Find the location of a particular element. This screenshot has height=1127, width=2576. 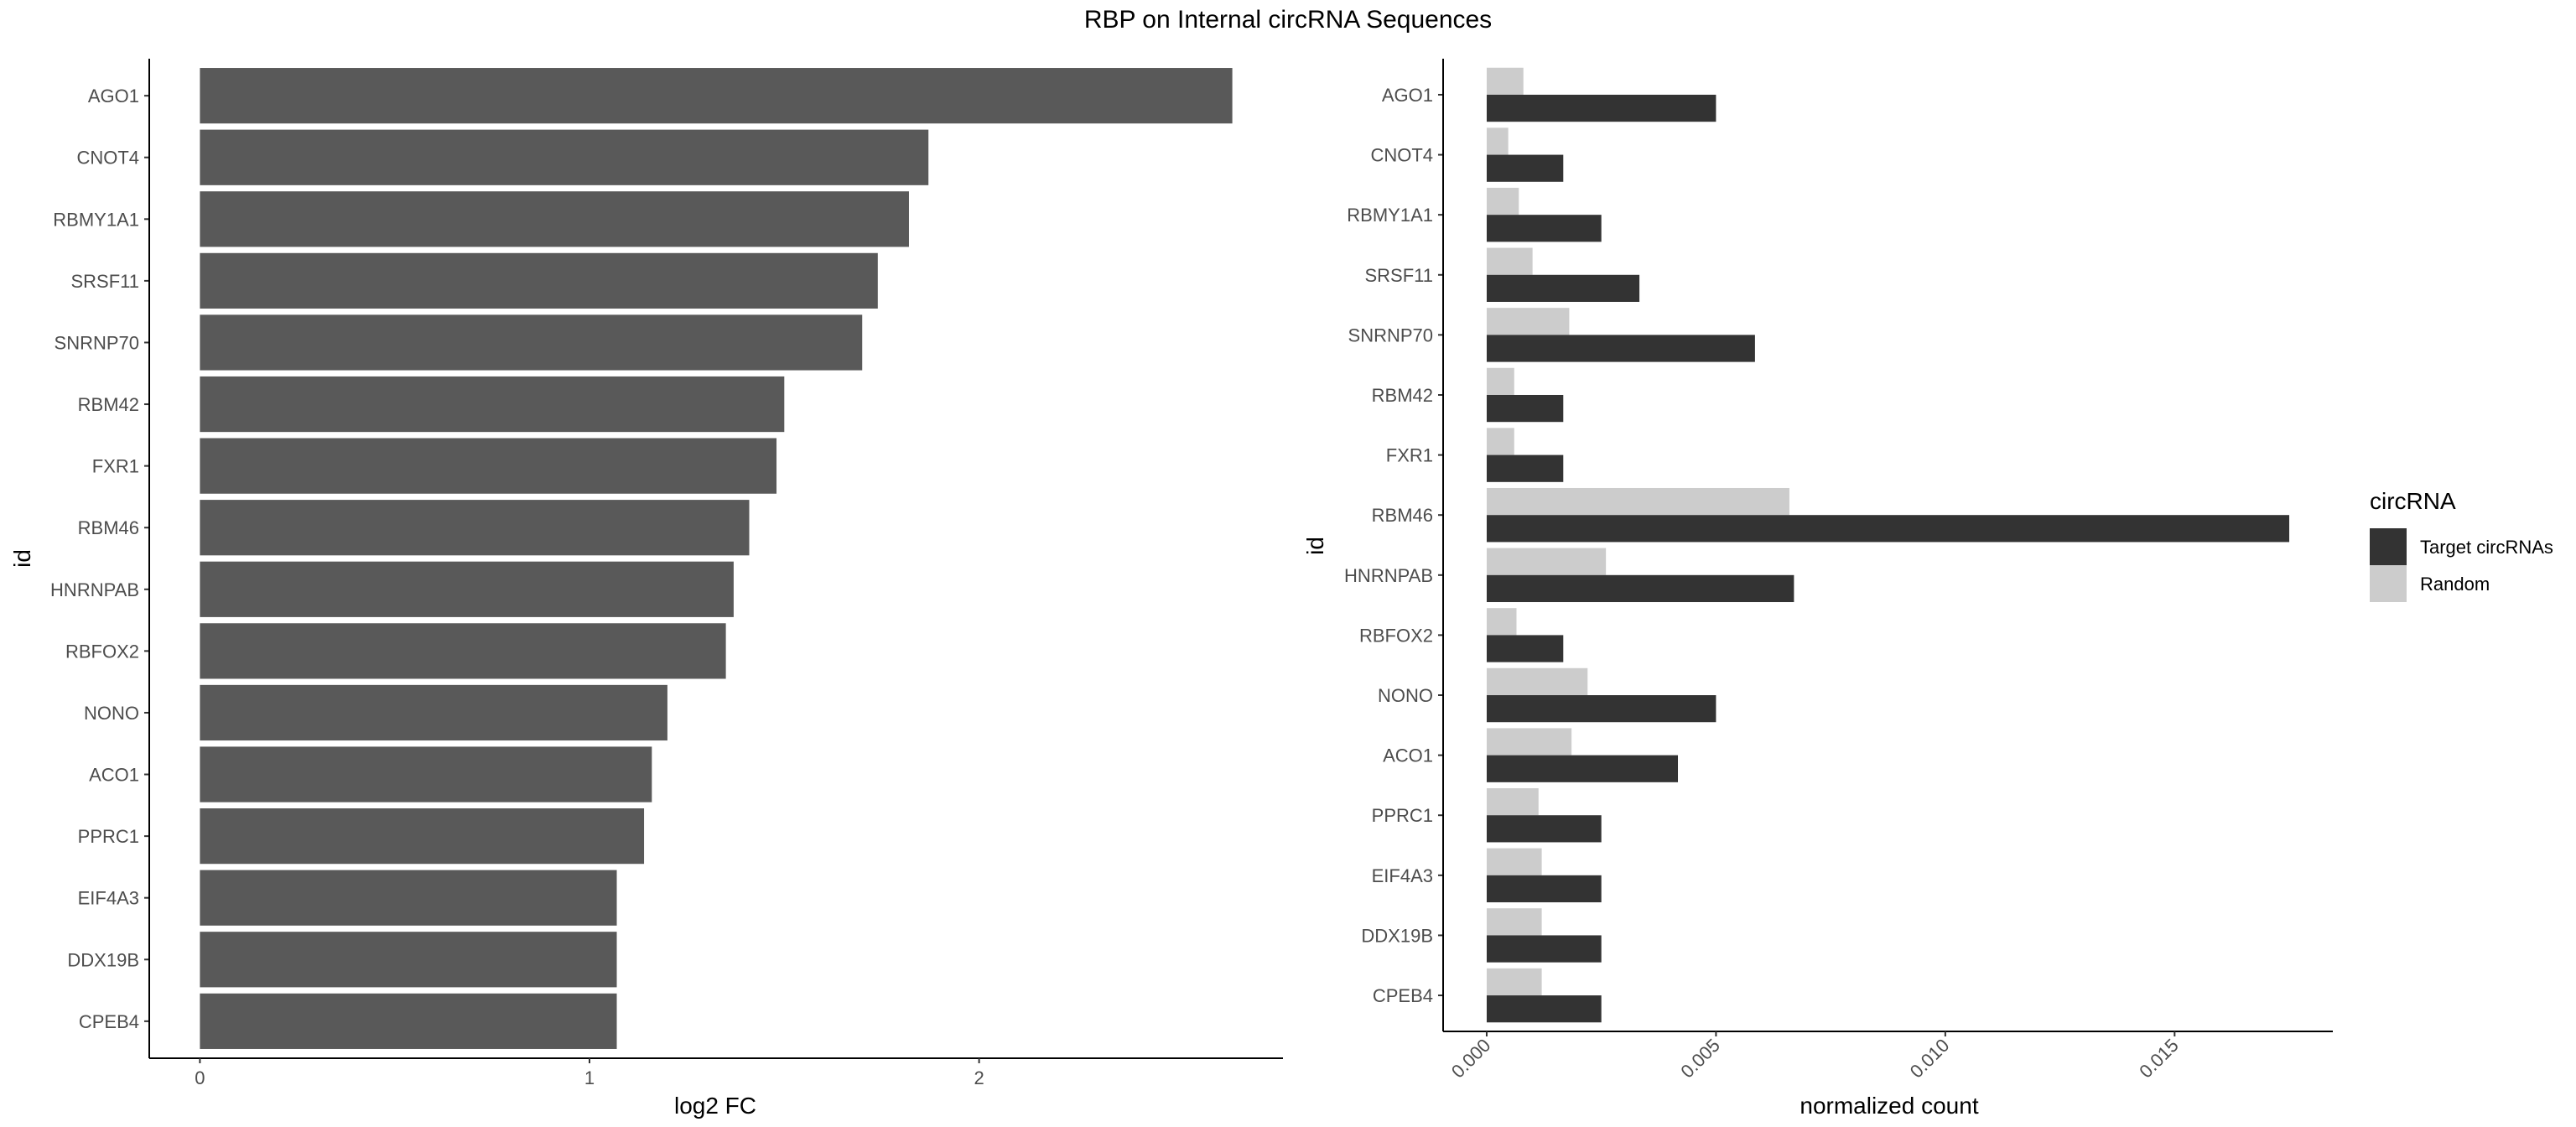

bar-target-ddx19b is located at coordinates (1544, 949).